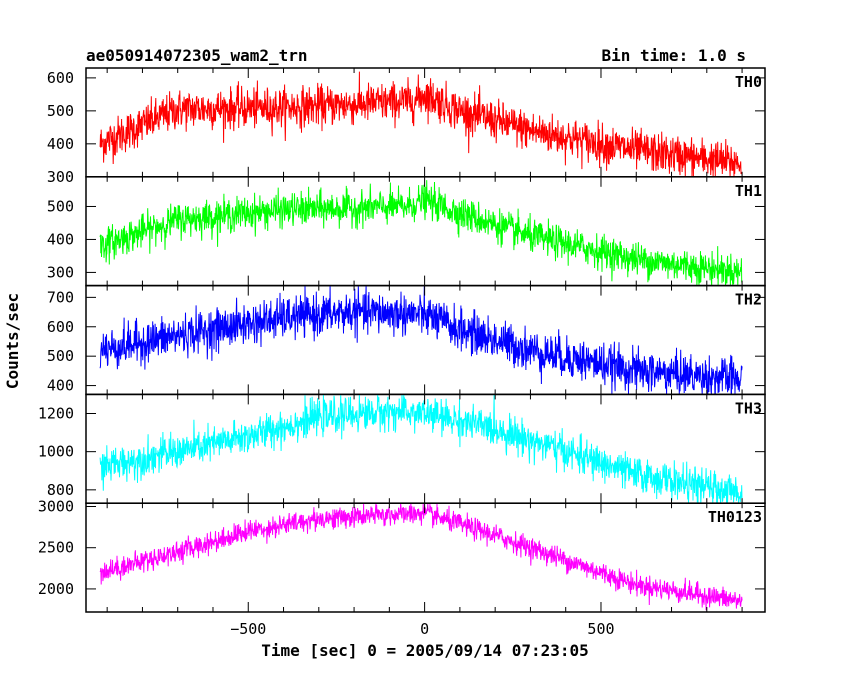  Describe the element at coordinates (60, 490) in the screenshot. I see `y-tick-label: 800` at that location.